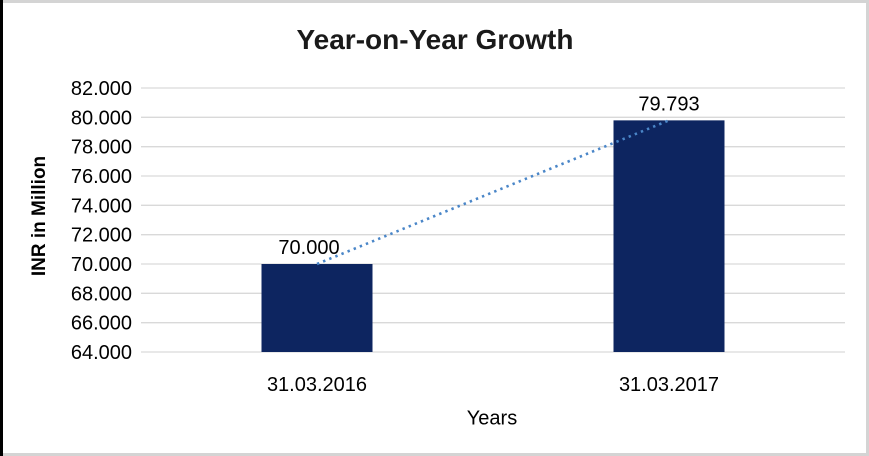 This screenshot has height=456, width=869. I want to click on bar-value-label: 79.793, so click(668, 104).